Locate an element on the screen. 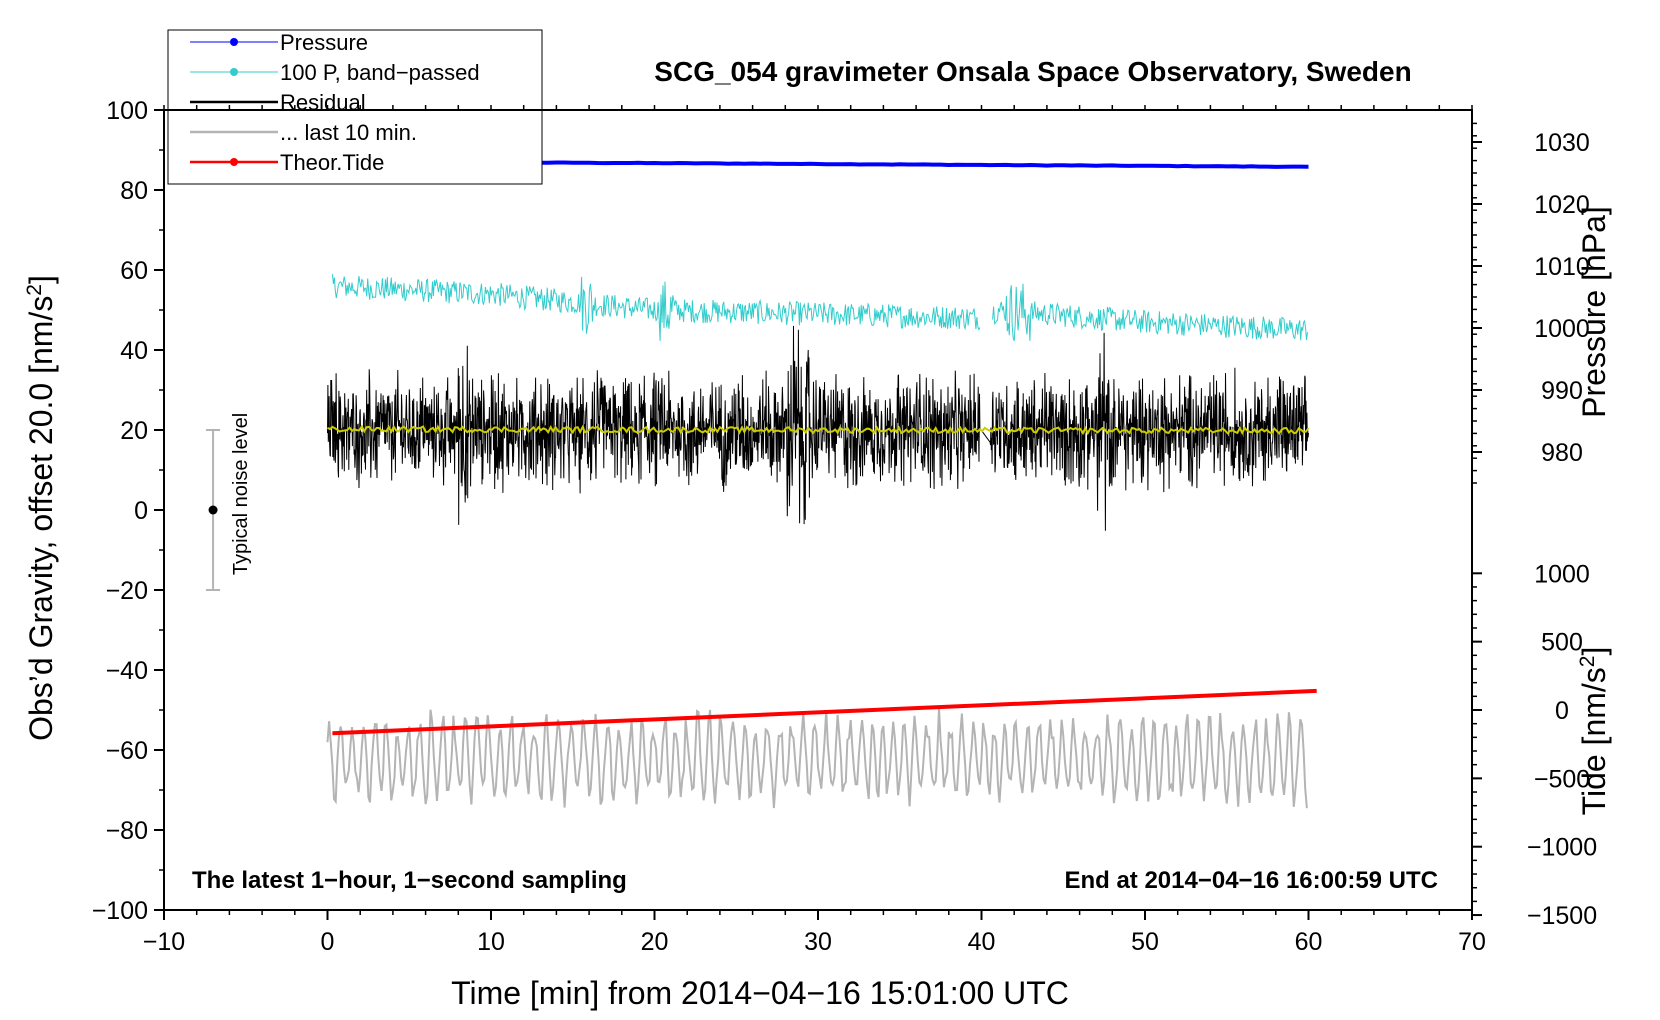  x-tick-label: 0 is located at coordinates (328, 942).